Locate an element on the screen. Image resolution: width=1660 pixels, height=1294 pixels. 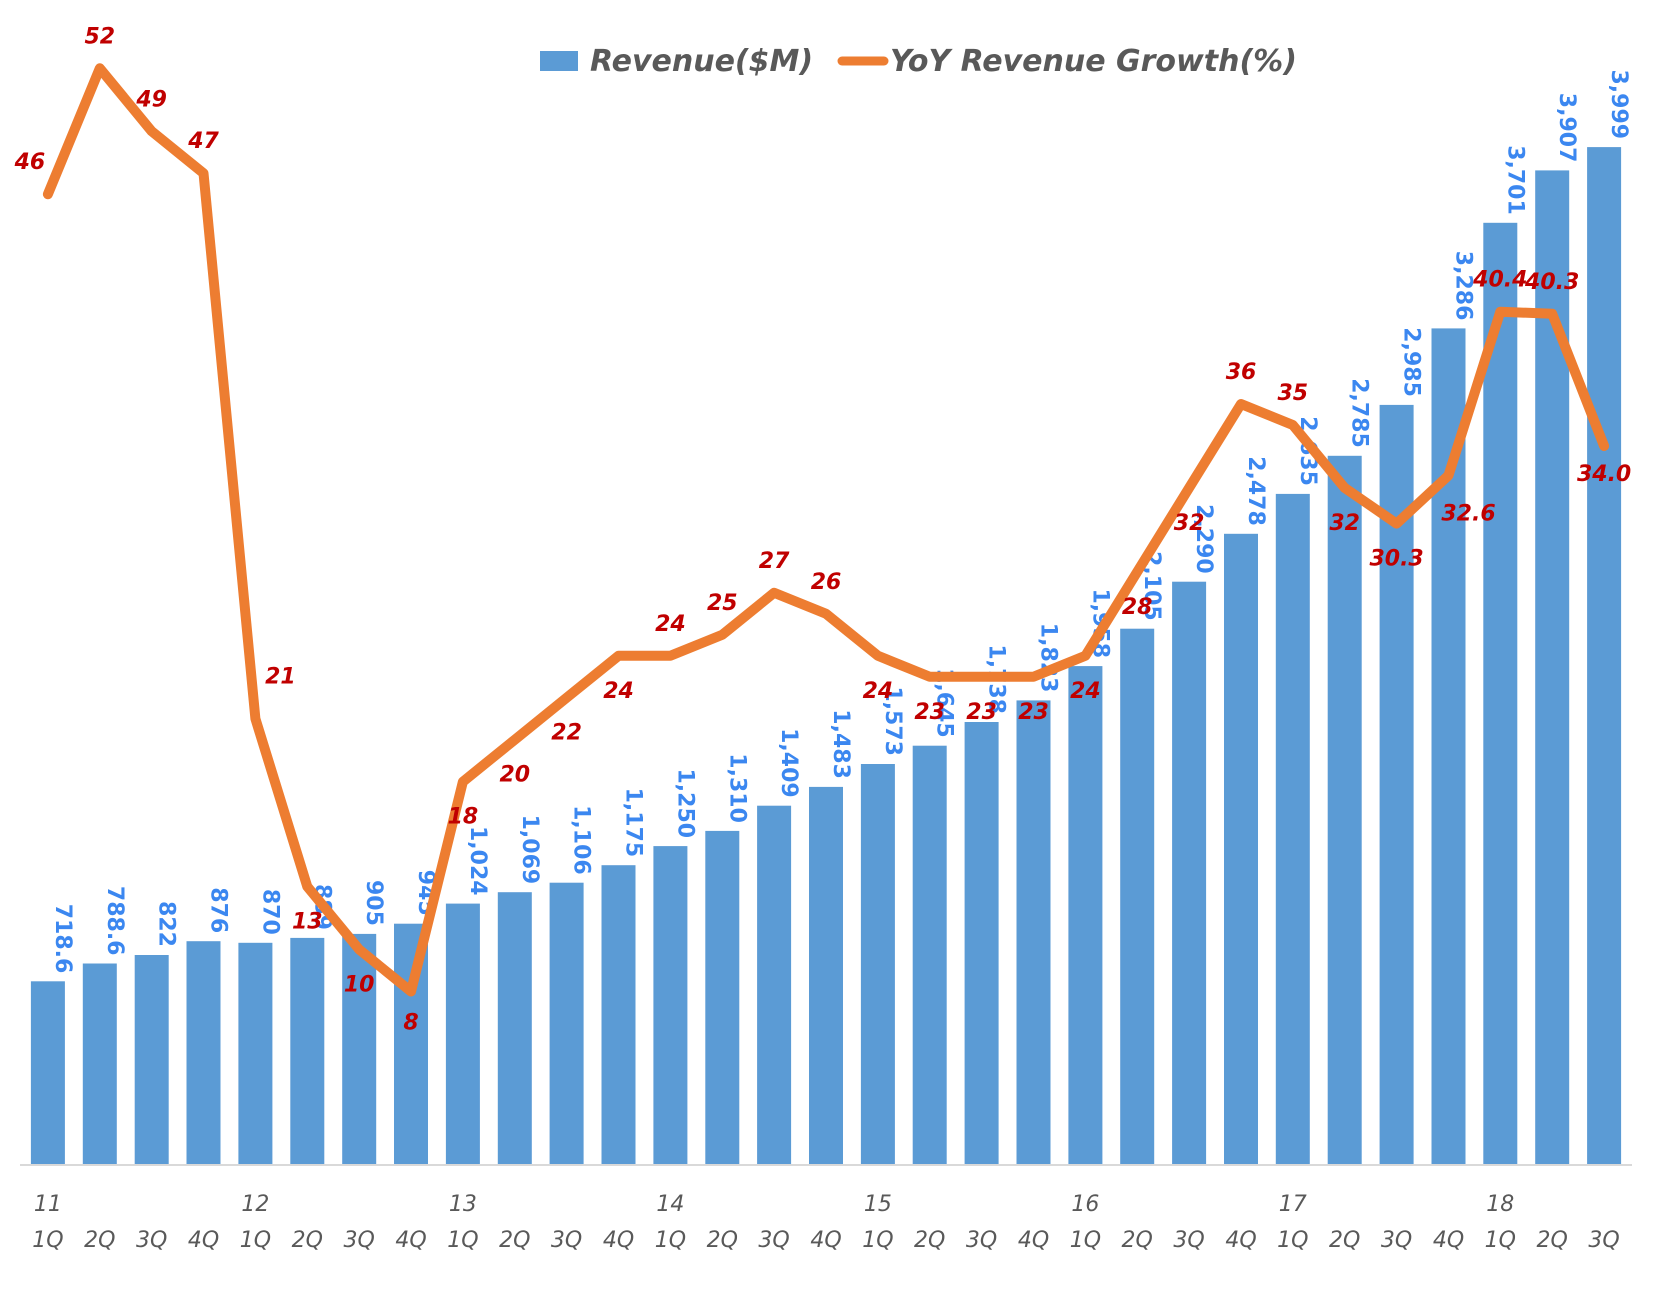
growth-value-label: 10 is located at coordinates (359, 985).